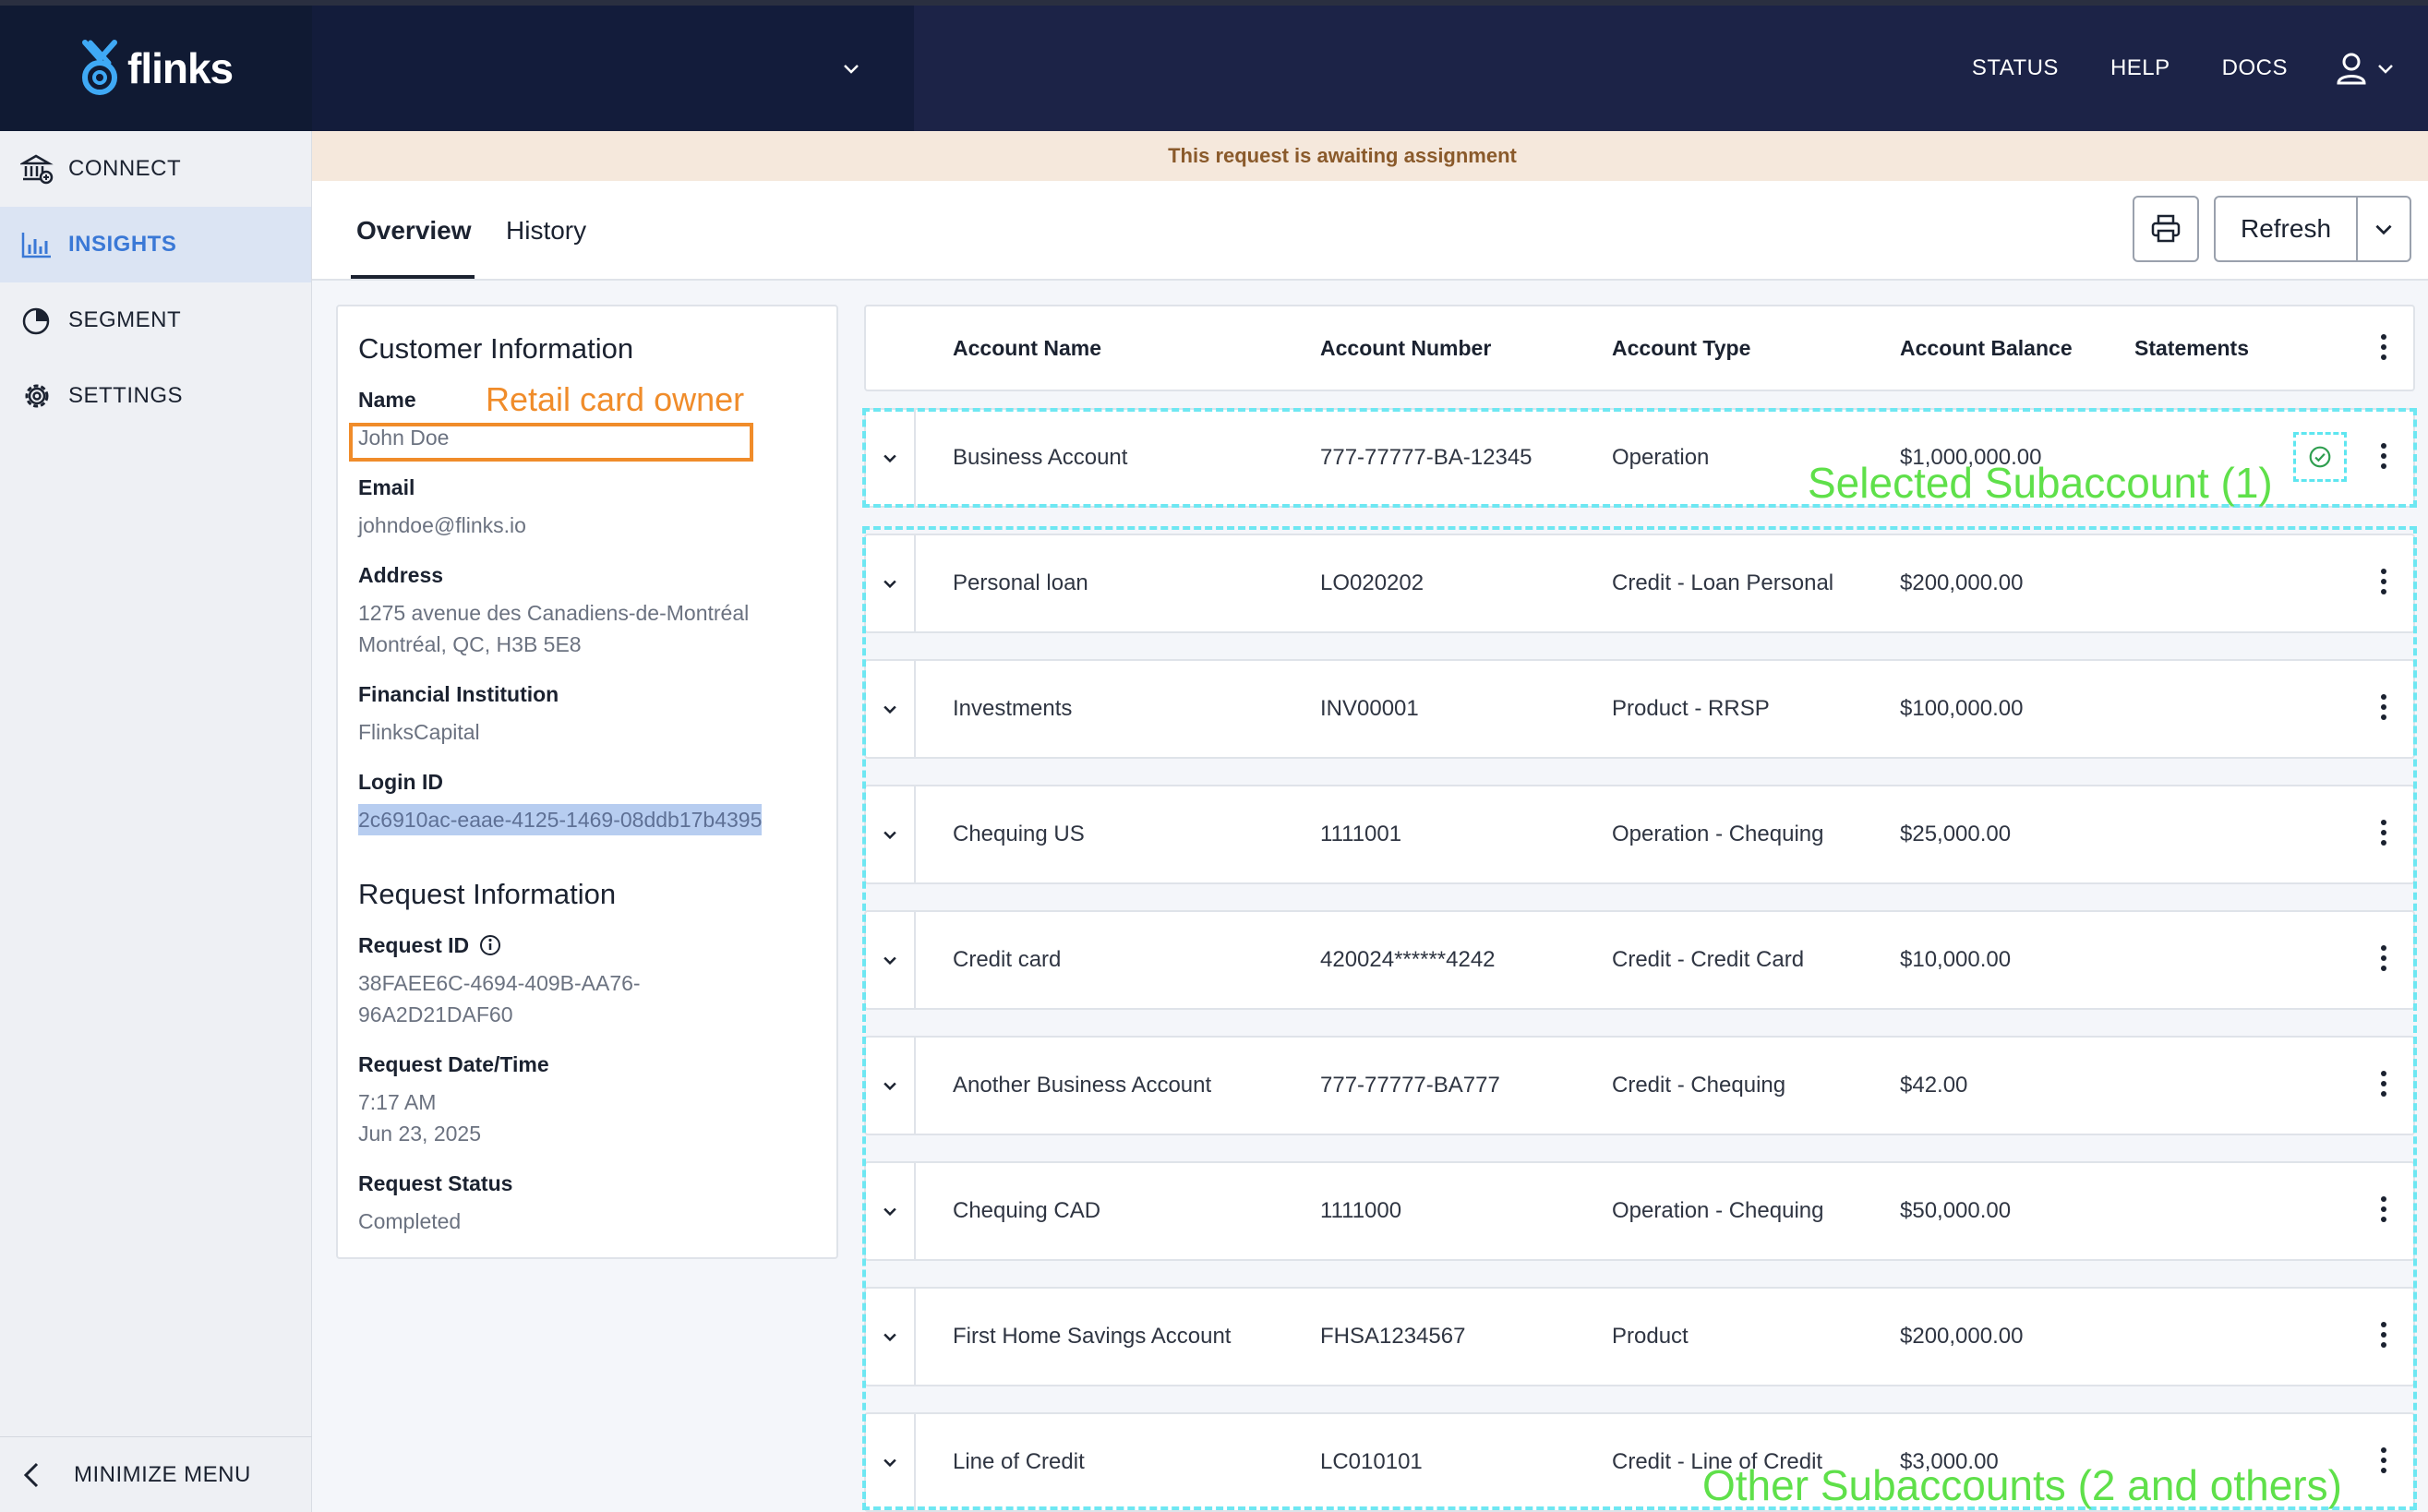 The width and height of the screenshot is (2428, 1512). Describe the element at coordinates (1027, 348) in the screenshot. I see `column-header-account-name: Account Name` at that location.